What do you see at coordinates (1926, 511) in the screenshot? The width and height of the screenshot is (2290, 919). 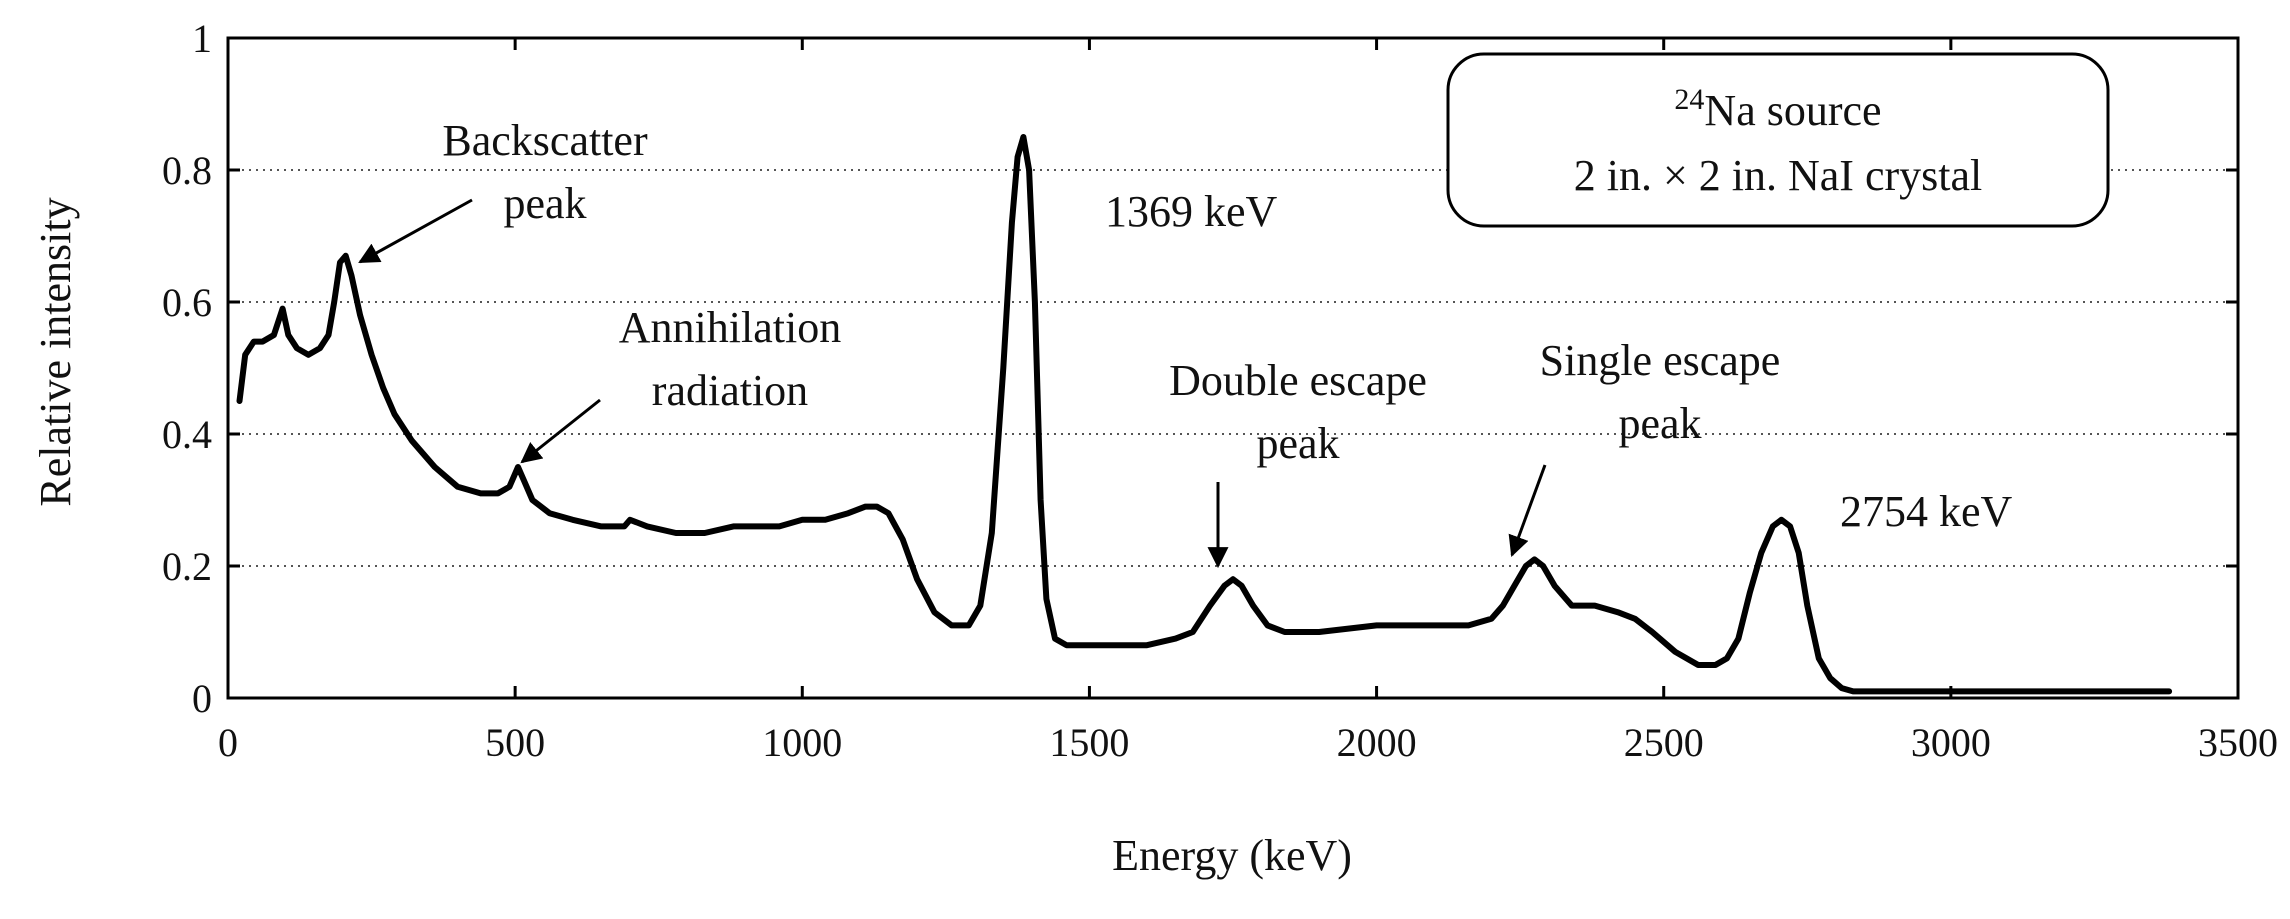 I see `annotation-peak-2754: 2754 keV` at bounding box center [1926, 511].